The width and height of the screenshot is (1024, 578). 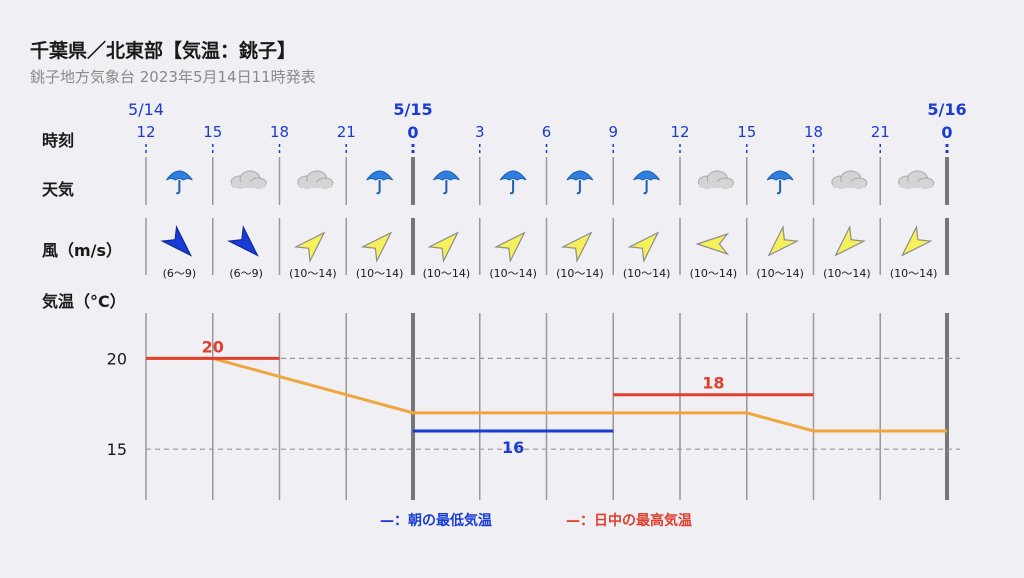 What do you see at coordinates (436, 521) in the screenshot?
I see `legend-morning-min: —：朝の最低気温` at bounding box center [436, 521].